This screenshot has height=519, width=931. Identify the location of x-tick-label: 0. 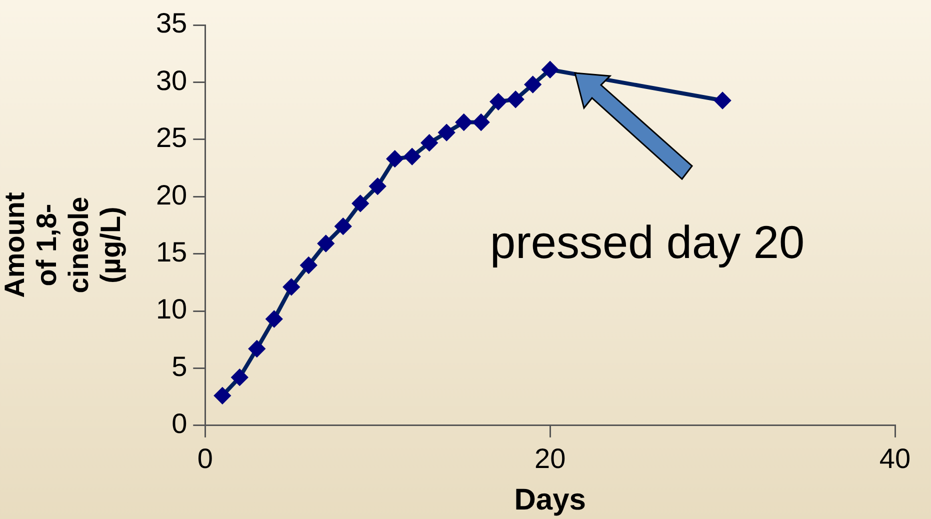
(205, 458).